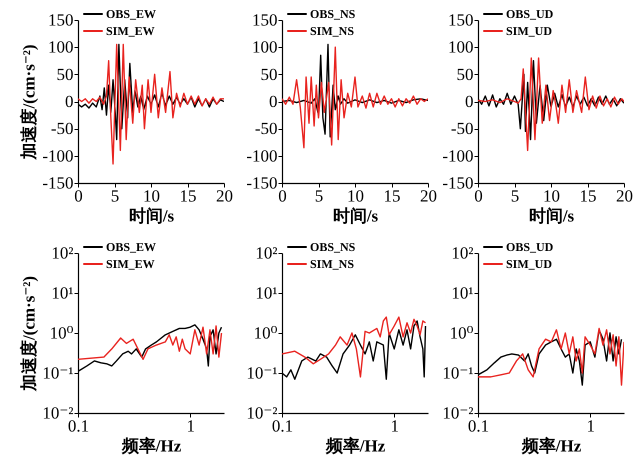  What do you see at coordinates (151, 104) in the screenshot?
I see `line-series` at bounding box center [151, 104].